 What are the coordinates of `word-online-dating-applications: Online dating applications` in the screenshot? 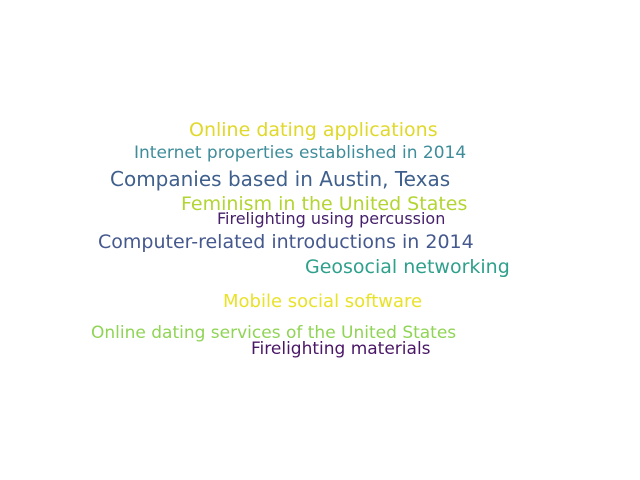 It's located at (313, 130).